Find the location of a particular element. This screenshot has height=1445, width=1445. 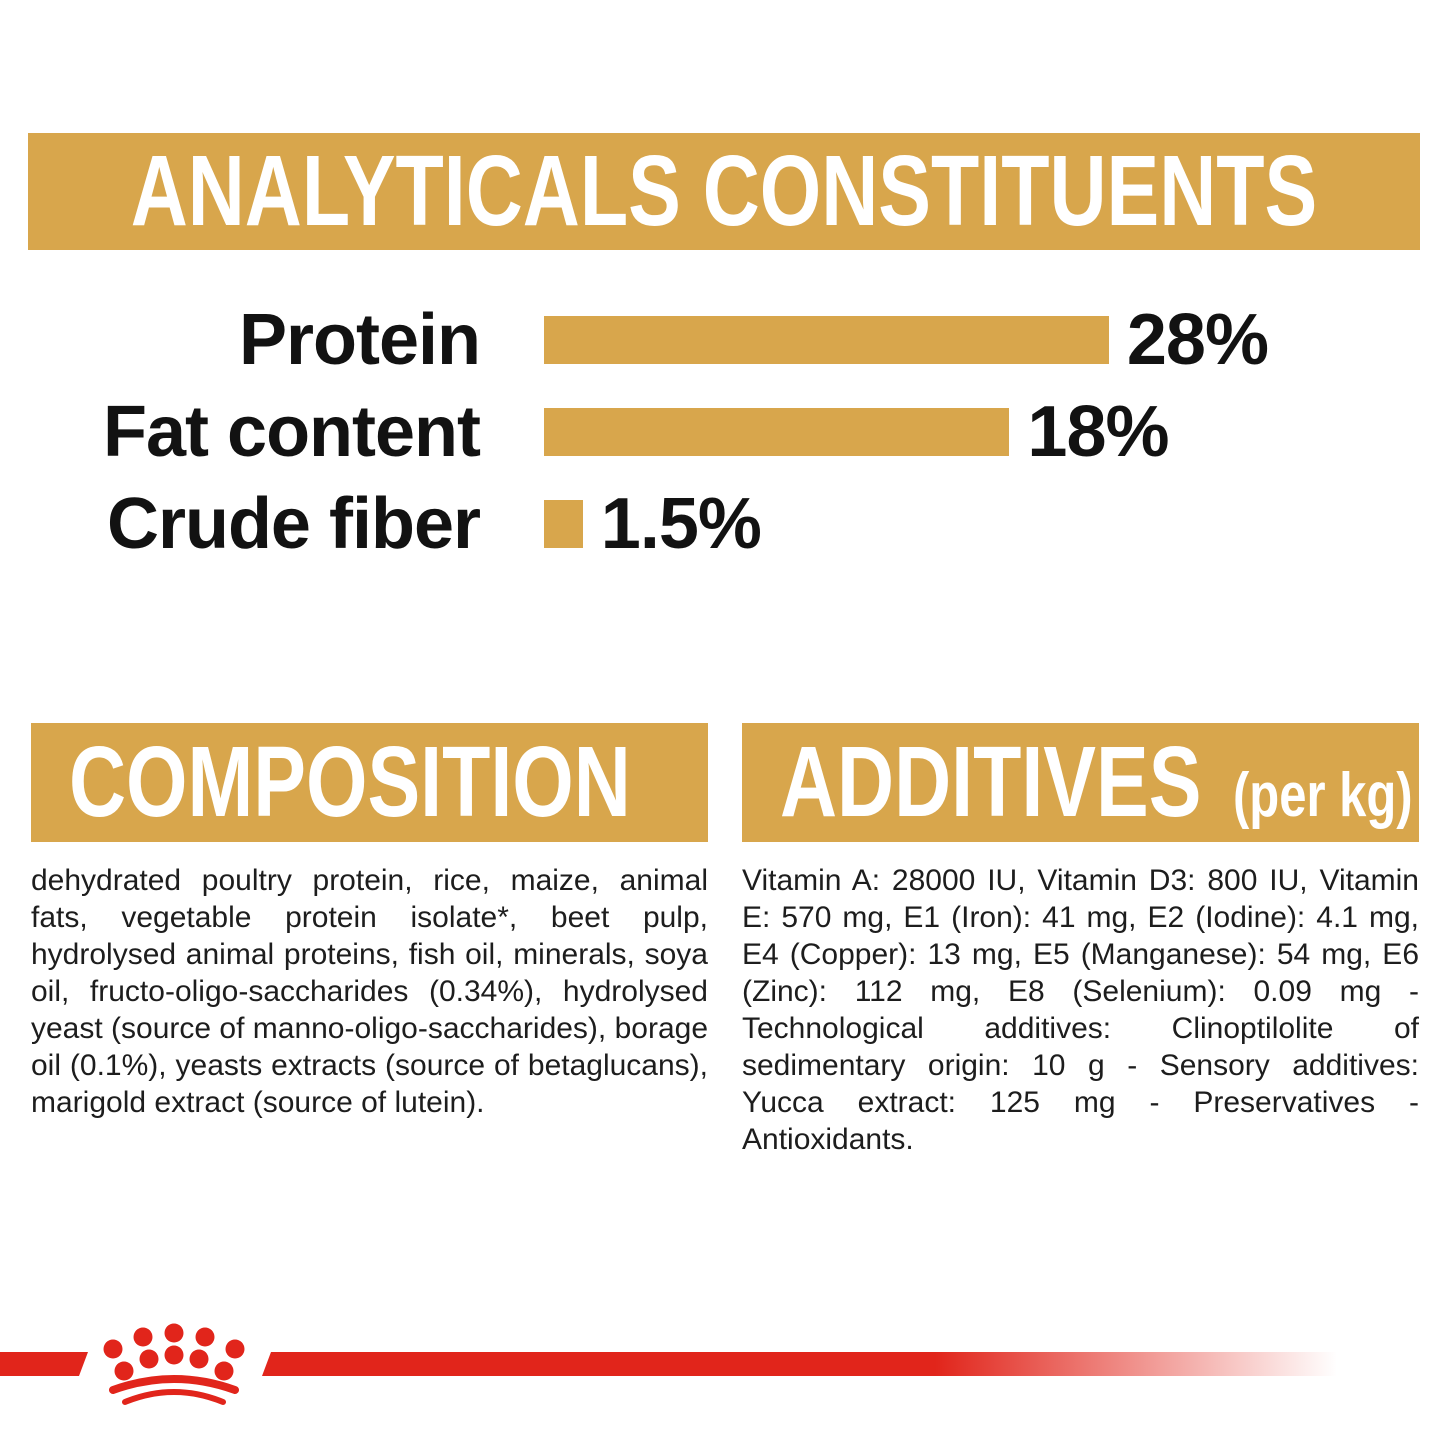

chart-value-label: 18% is located at coordinates (1098, 432).